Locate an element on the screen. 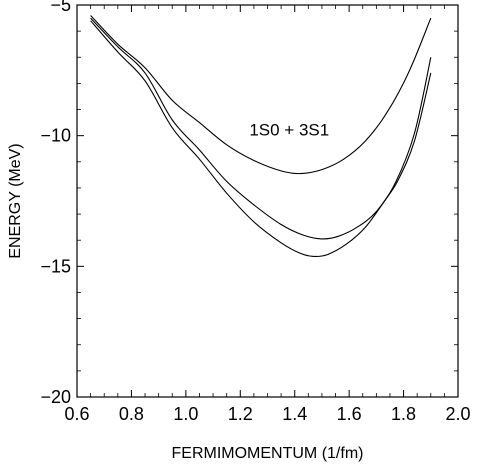 This screenshot has width=478, height=465. x-tick-label: 1.6 is located at coordinates (349, 414).